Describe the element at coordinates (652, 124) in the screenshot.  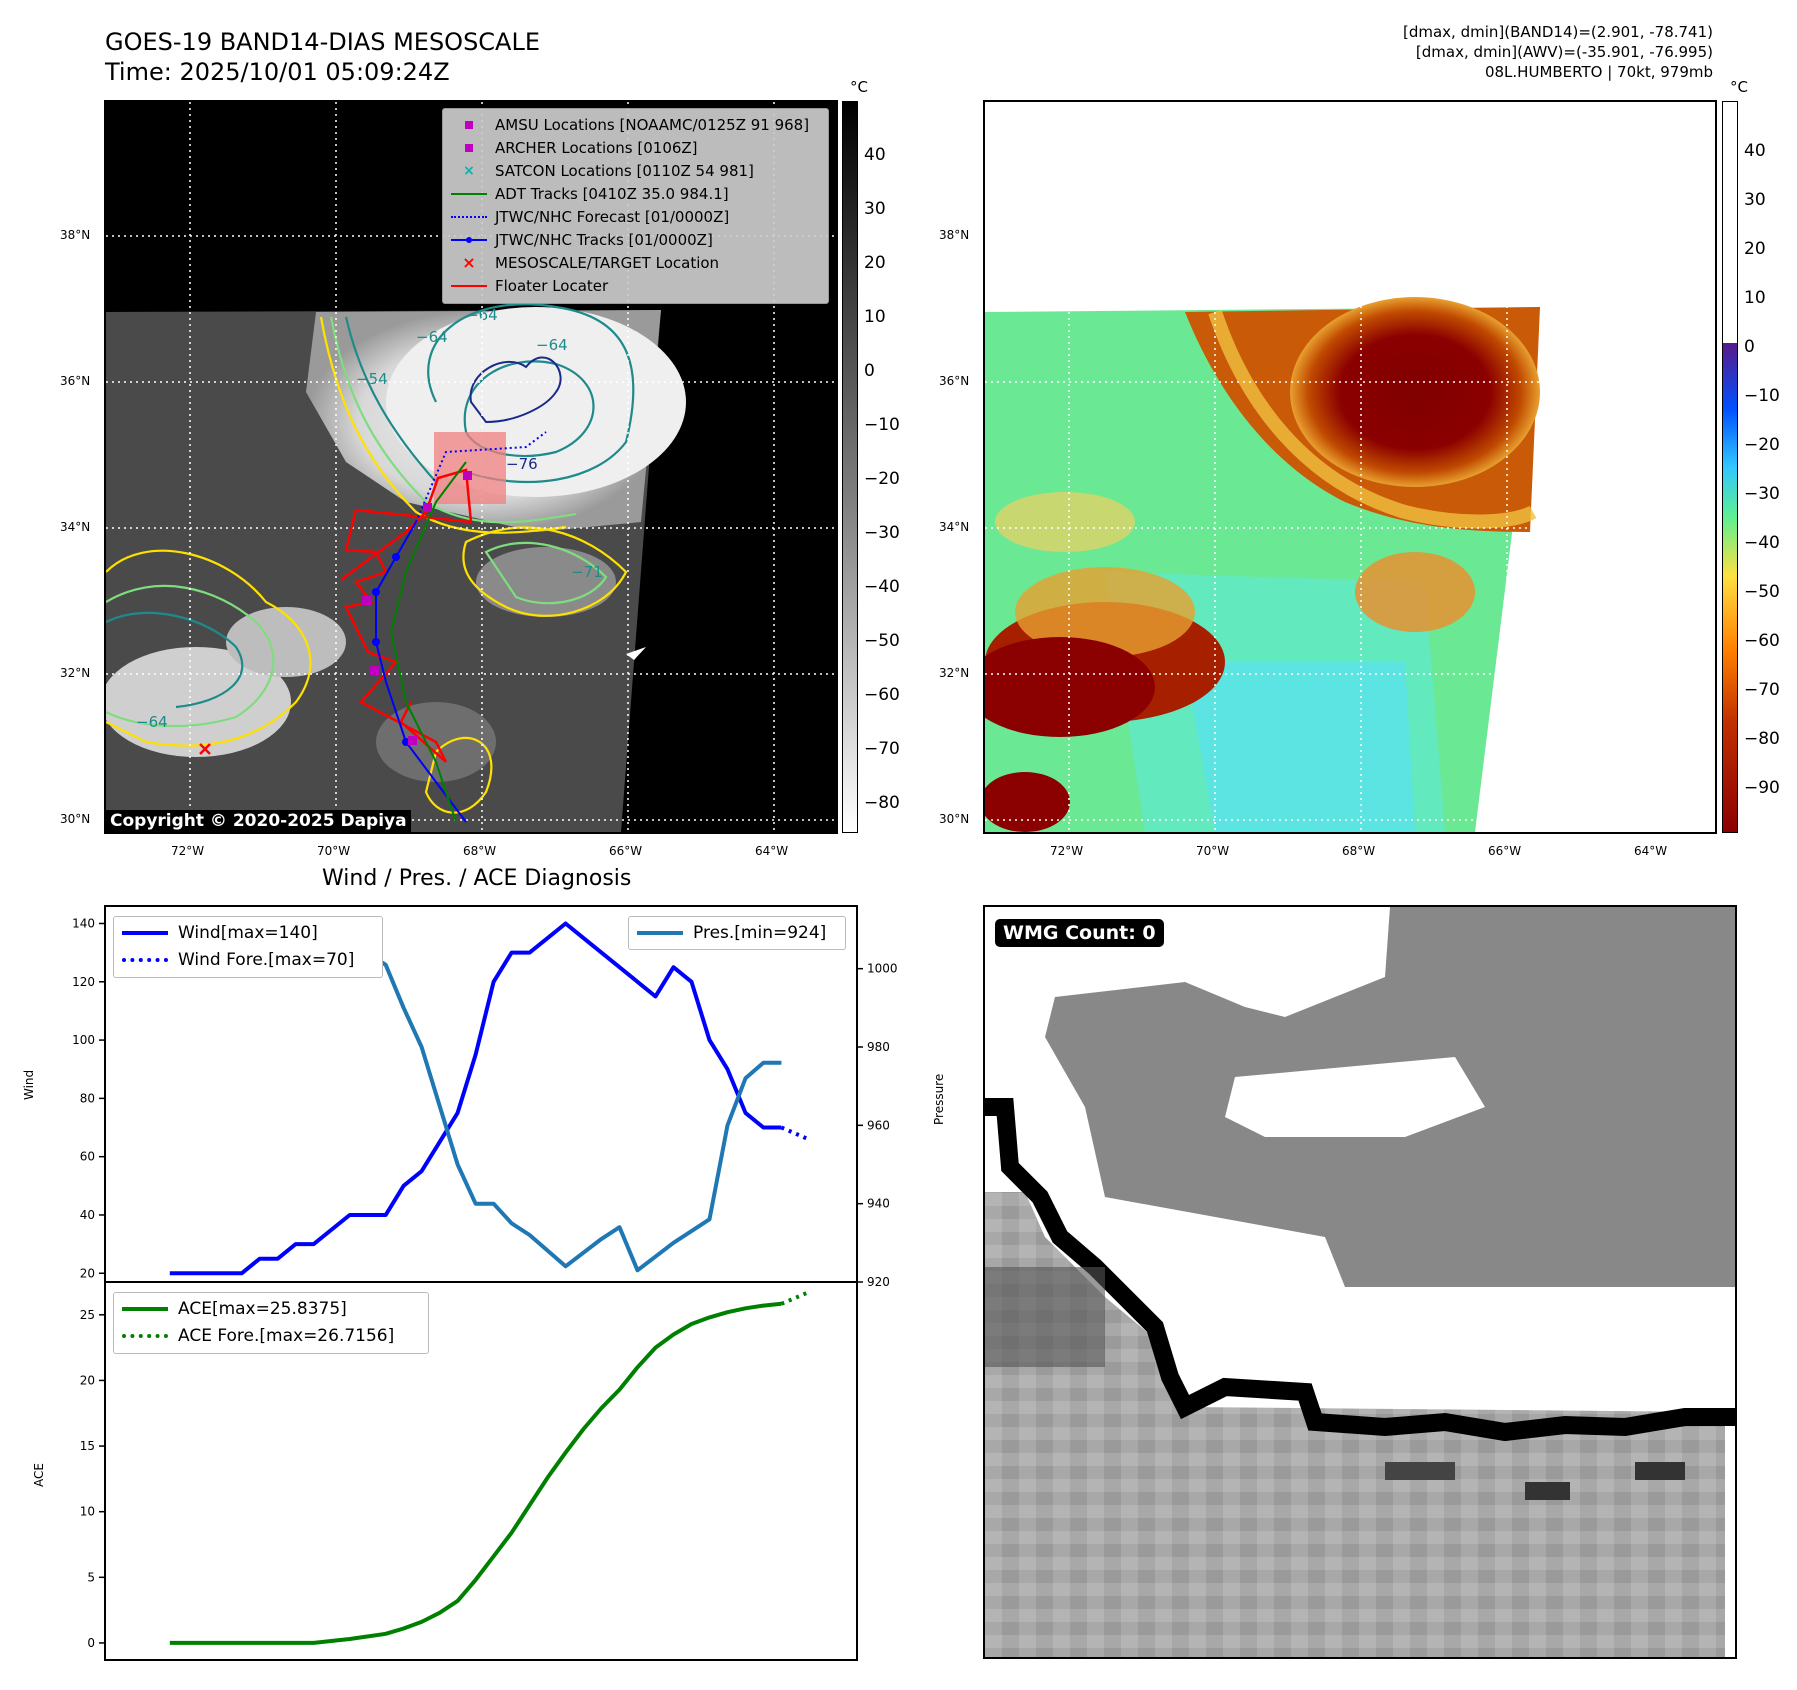
I see `legend-label: AMSU Locations [NOAAMC/0125Z 91 968]` at that location.